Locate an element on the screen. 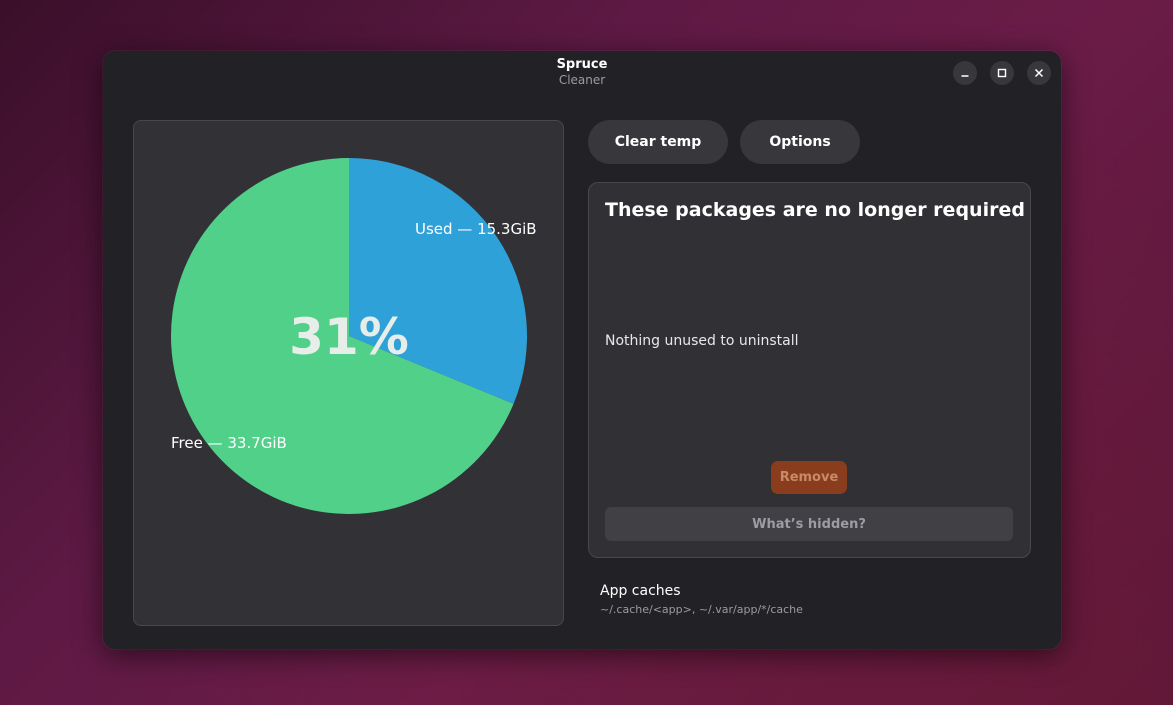 This screenshot has height=705, width=1173. clear-temp-label: Clear temp is located at coordinates (658, 142).